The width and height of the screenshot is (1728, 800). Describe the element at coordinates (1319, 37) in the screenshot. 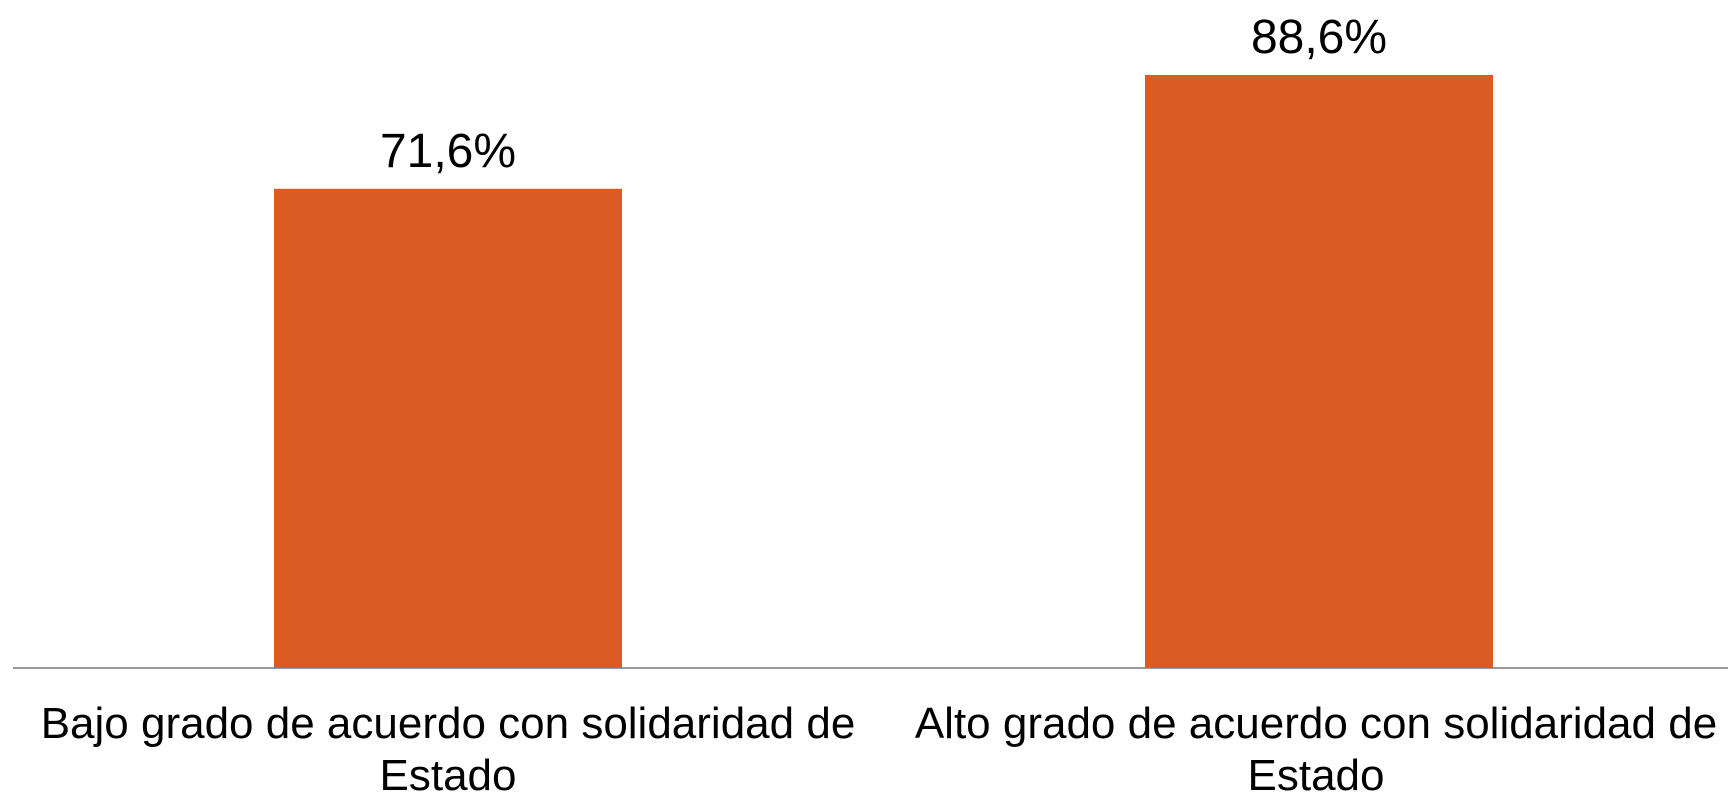

I see `value-label: 88,6%` at that location.